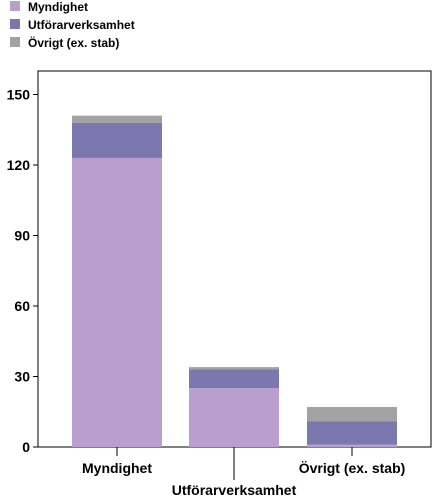 This screenshot has width=435, height=501. What do you see at coordinates (234, 379) in the screenshot?
I see `bar-utf-rarverksamhet-utf-rarverksamhet` at bounding box center [234, 379].